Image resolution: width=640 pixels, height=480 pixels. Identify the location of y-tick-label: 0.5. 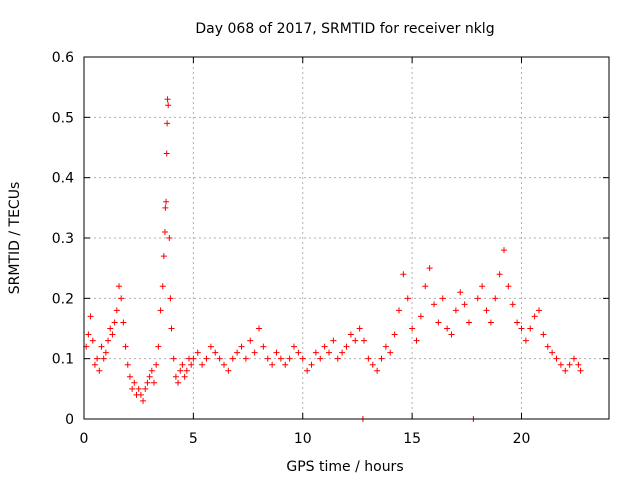
(63, 118).